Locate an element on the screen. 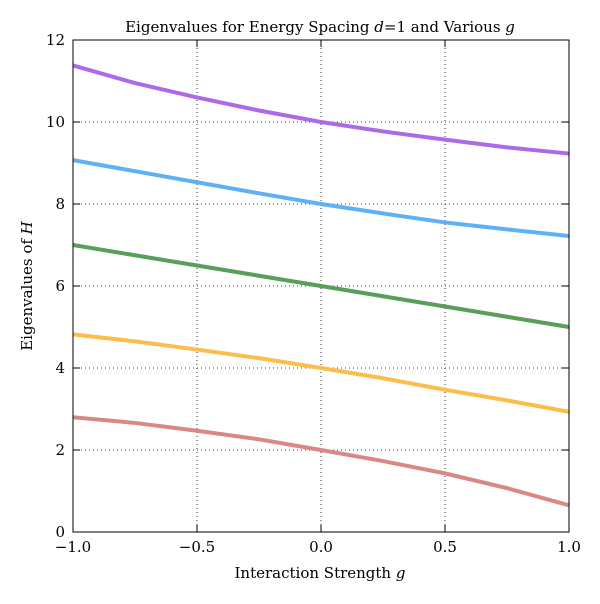  y-tick-label: 0 is located at coordinates (60, 532).